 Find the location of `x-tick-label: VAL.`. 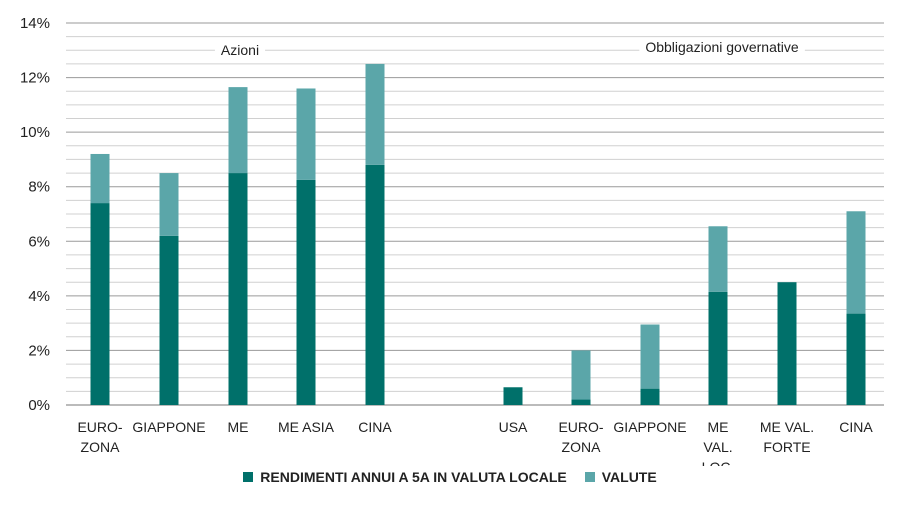

x-tick-label: VAL. is located at coordinates (717, 447).